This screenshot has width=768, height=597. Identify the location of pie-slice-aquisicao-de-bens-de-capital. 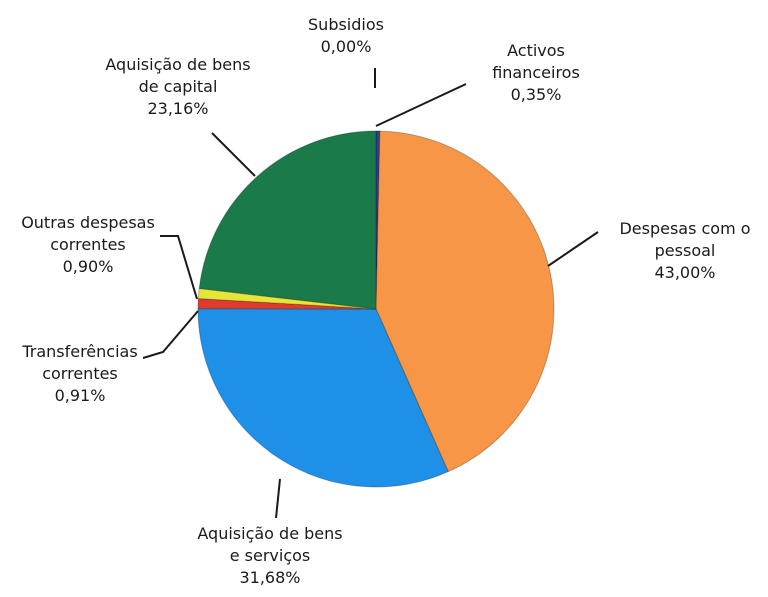
(287, 220).